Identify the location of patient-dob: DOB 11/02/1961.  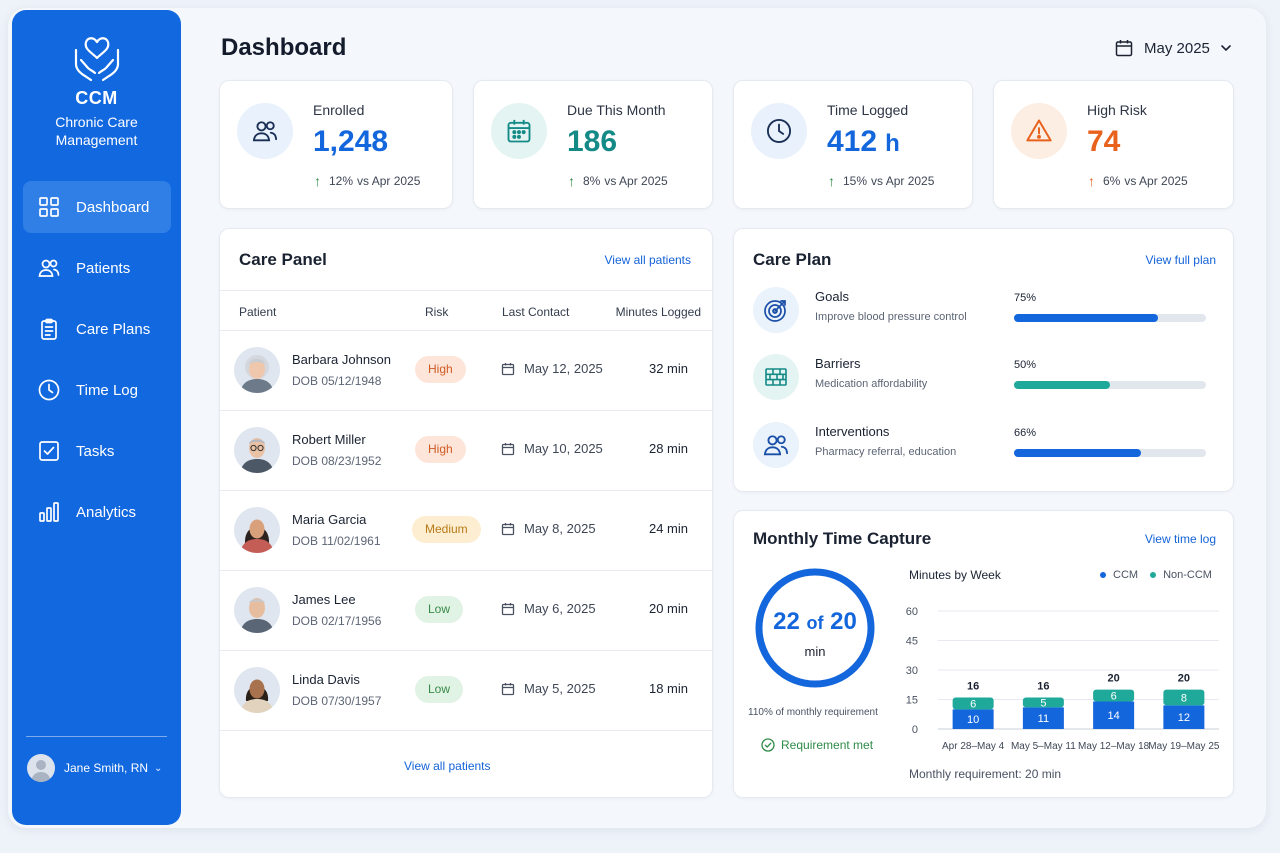
(336, 541).